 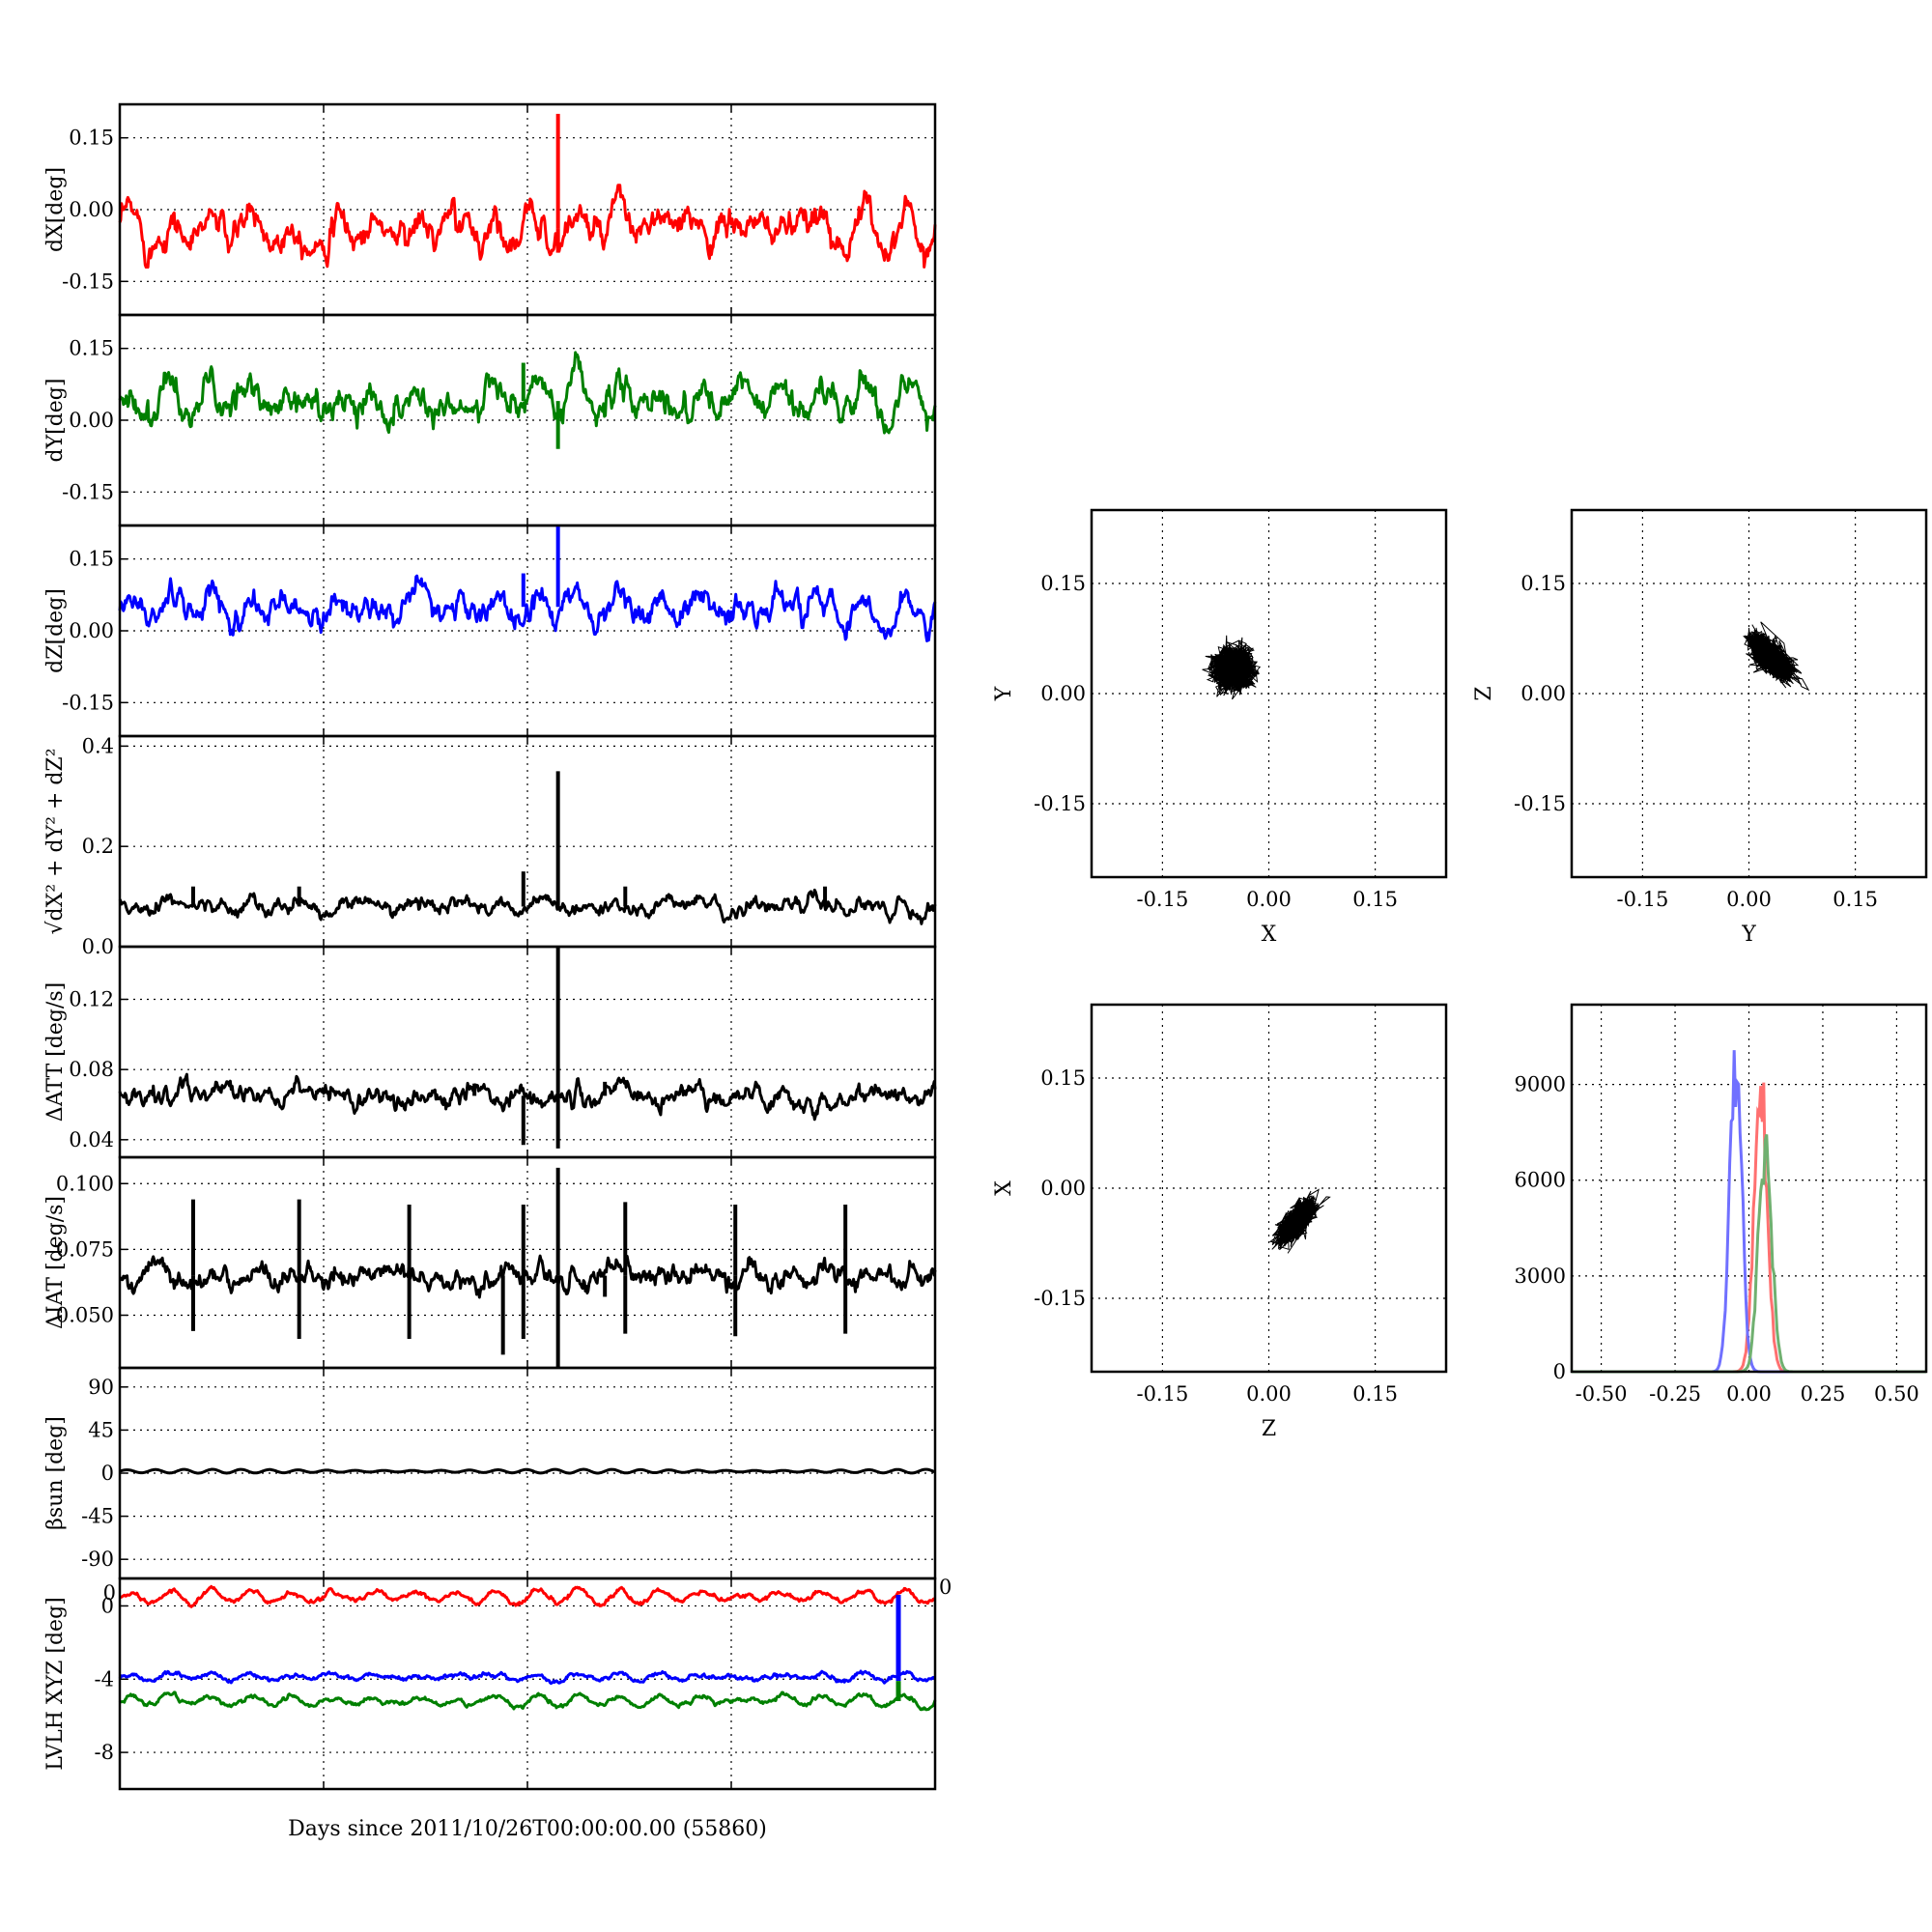 What do you see at coordinates (98, 946) in the screenshot?
I see `y-tick-label: 0.0` at bounding box center [98, 946].